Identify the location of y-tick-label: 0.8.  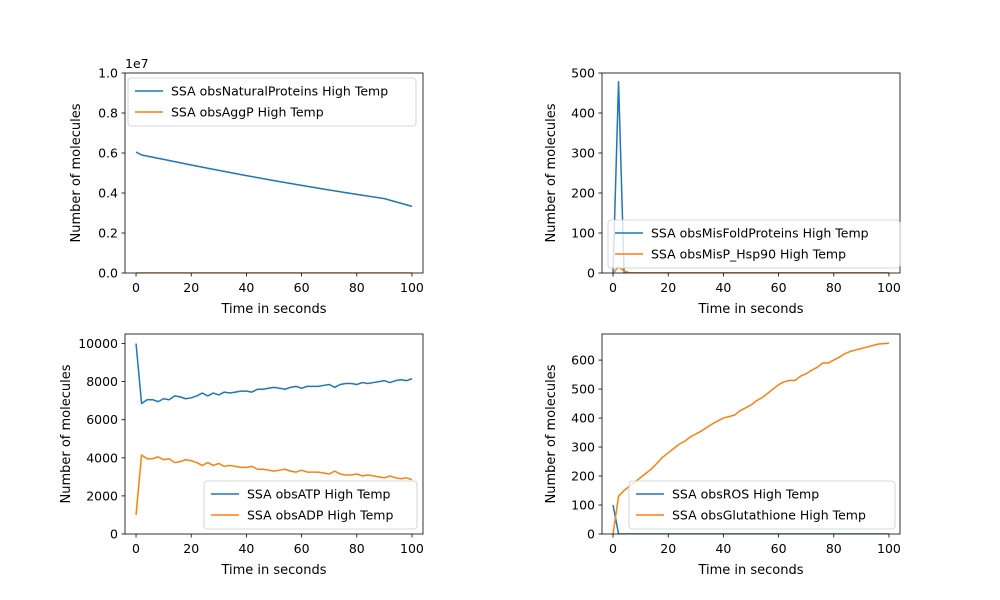
(108, 113).